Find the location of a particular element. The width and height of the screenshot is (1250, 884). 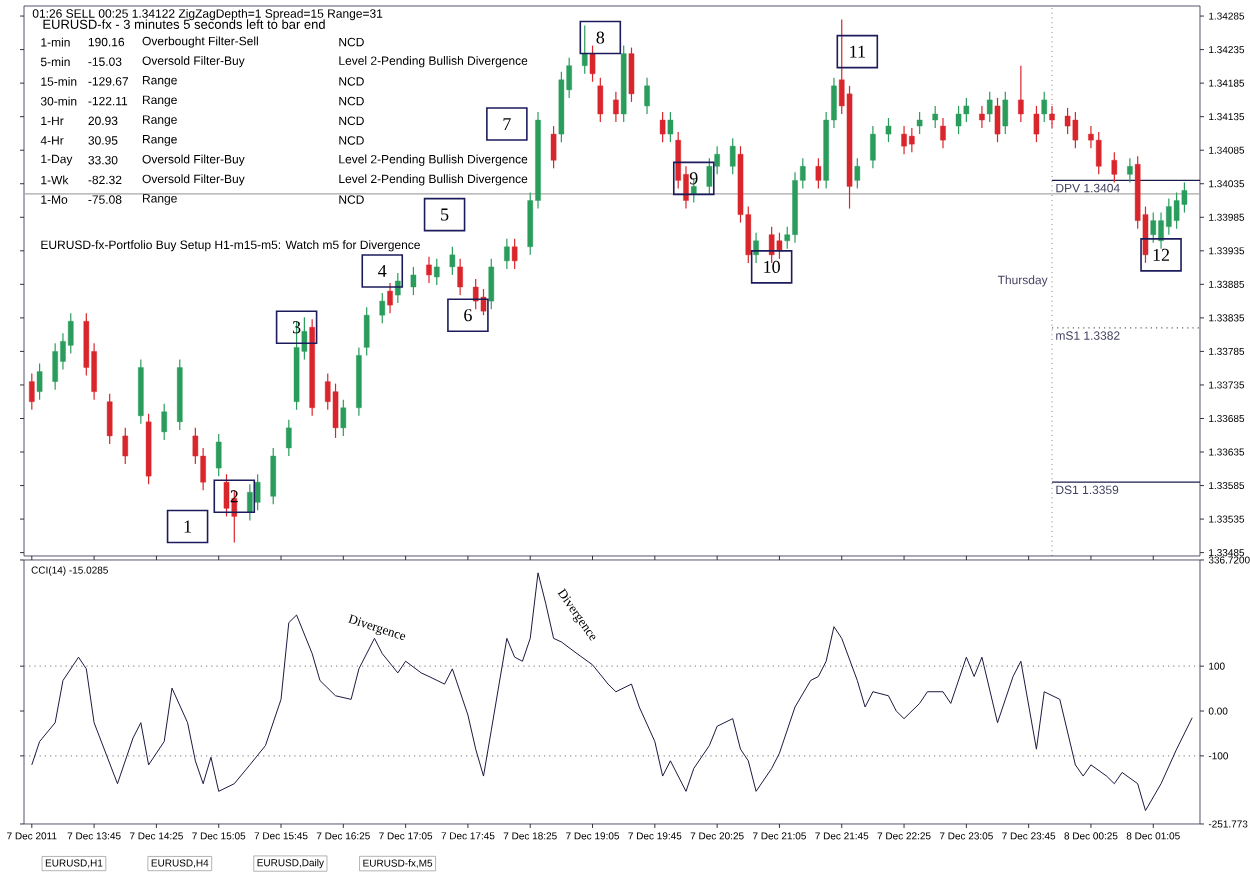

annotation: 12 is located at coordinates (1161, 254).